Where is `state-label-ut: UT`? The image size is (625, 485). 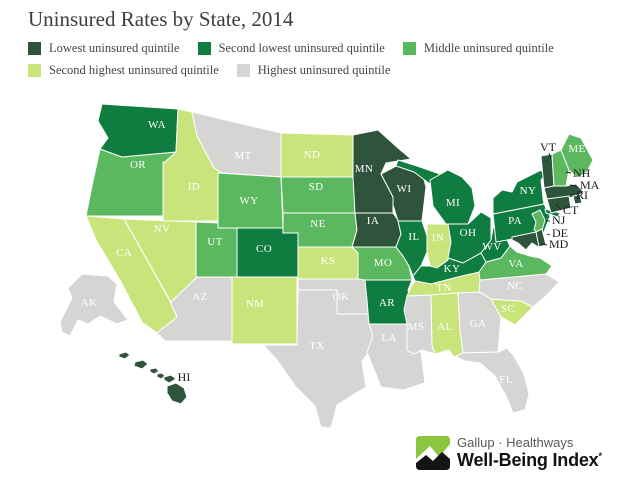
state-label-ut: UT is located at coordinates (214, 242).